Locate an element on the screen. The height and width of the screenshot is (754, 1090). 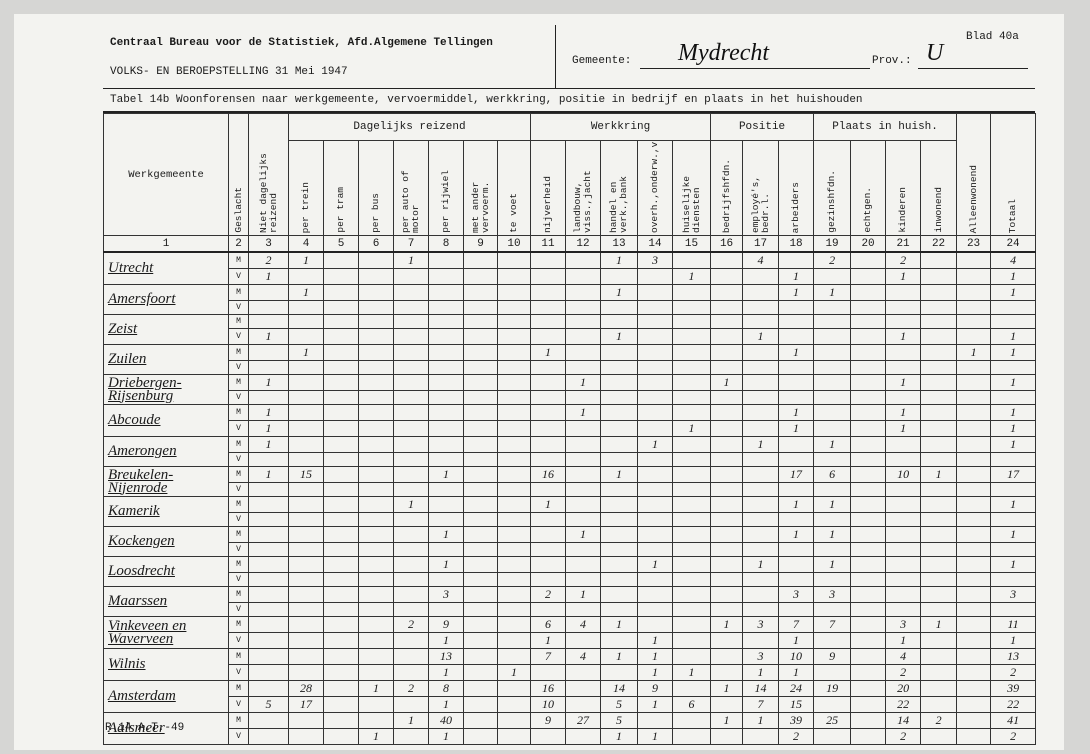
value-cell: 5 is located at coordinates (619, 720).